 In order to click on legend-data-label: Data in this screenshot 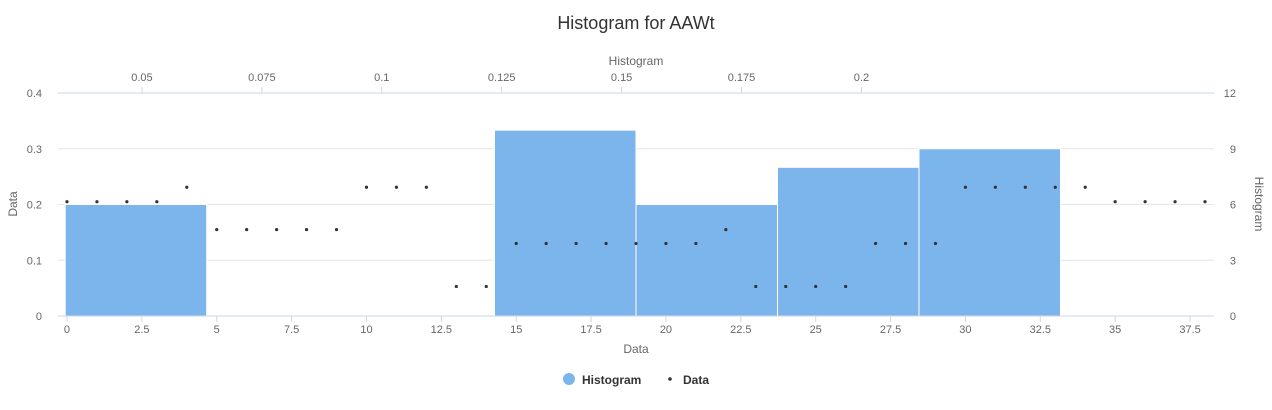, I will do `click(696, 380)`.